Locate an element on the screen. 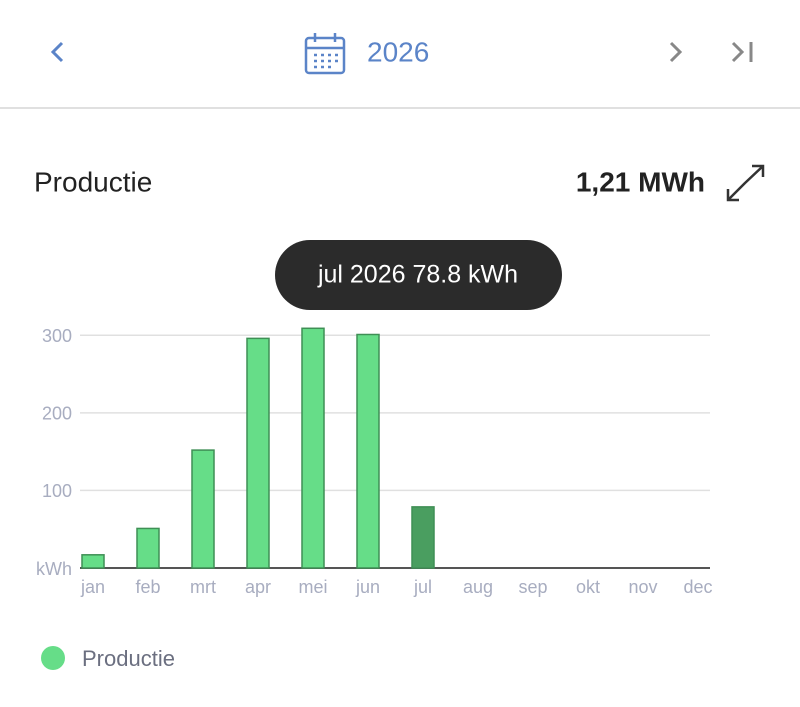 This screenshot has width=800, height=707. y-tick-label: 300 is located at coordinates (57, 336).